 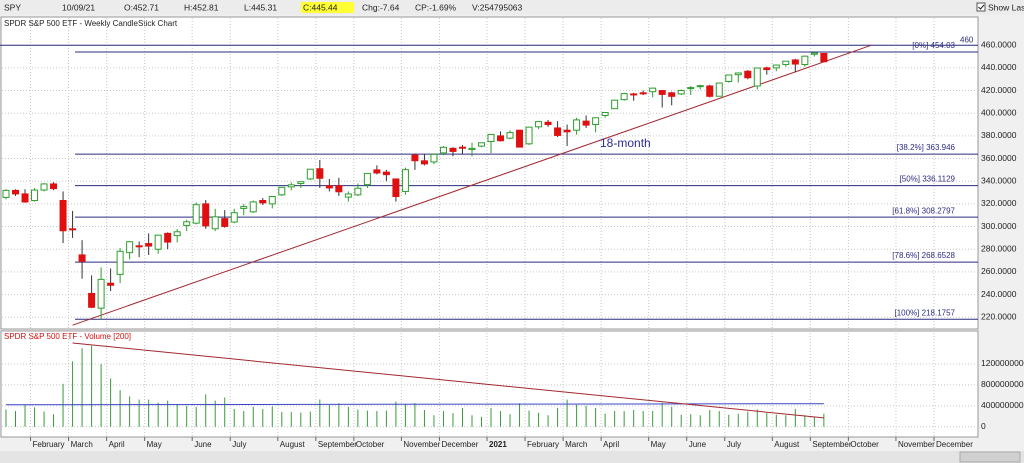 I want to click on fib-level-label: [38.2%] 363.946, so click(x=926, y=147).